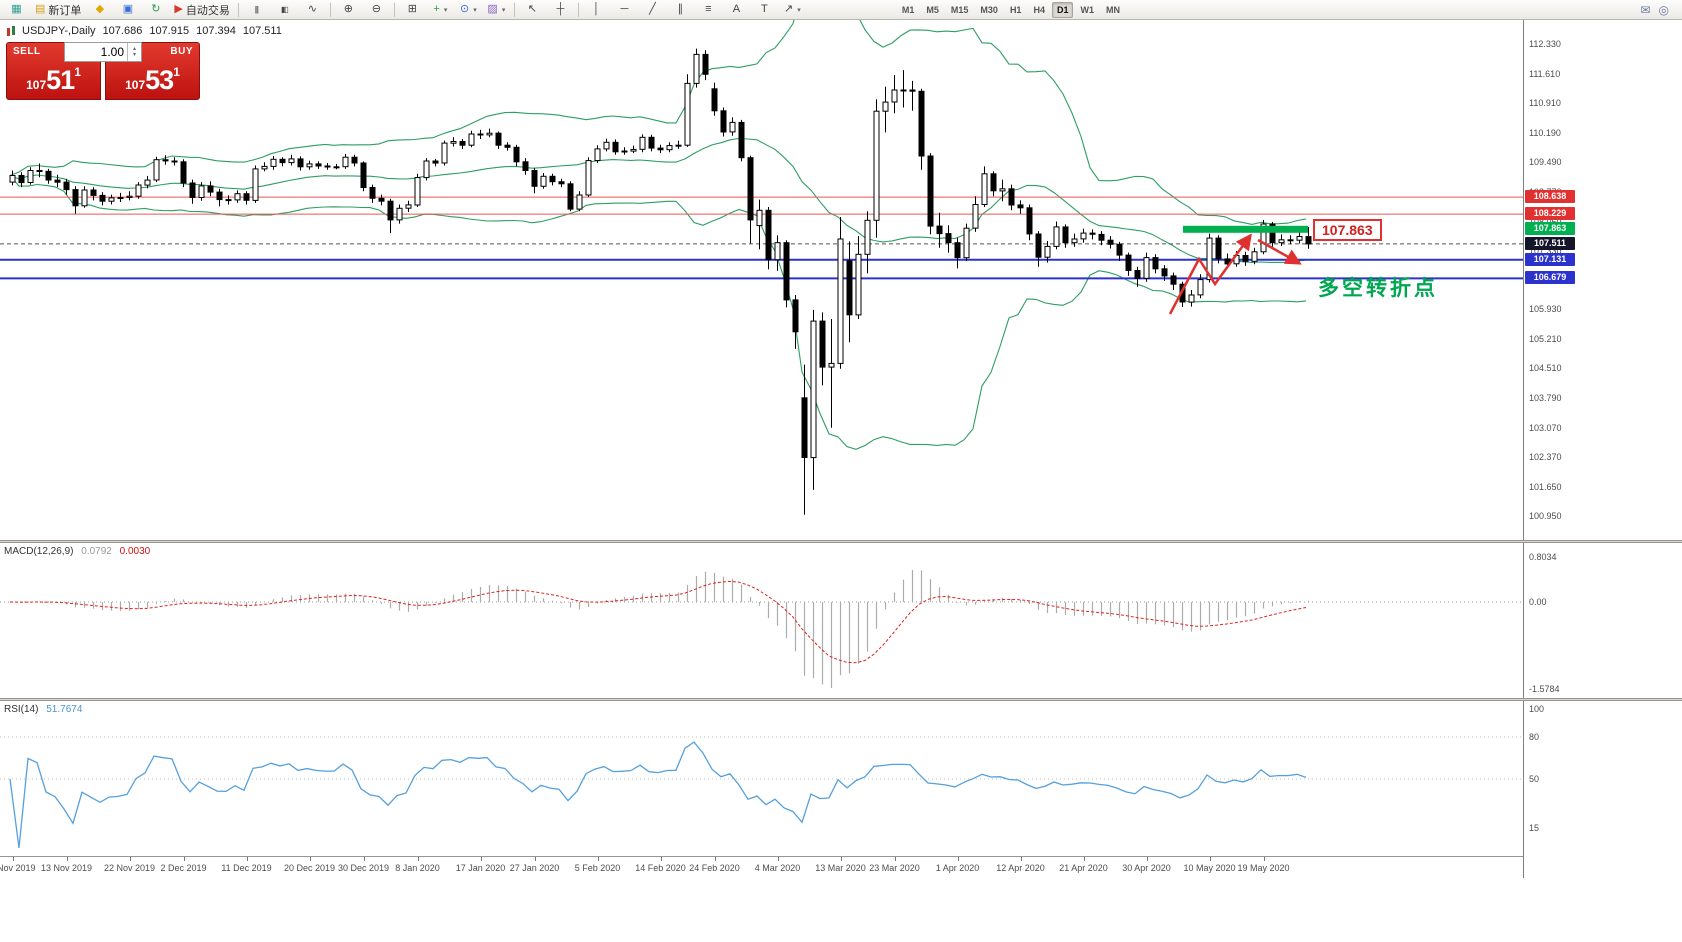 The height and width of the screenshot is (942, 1682). What do you see at coordinates (40, 9) in the screenshot?
I see `new-order-button: ▤` at bounding box center [40, 9].